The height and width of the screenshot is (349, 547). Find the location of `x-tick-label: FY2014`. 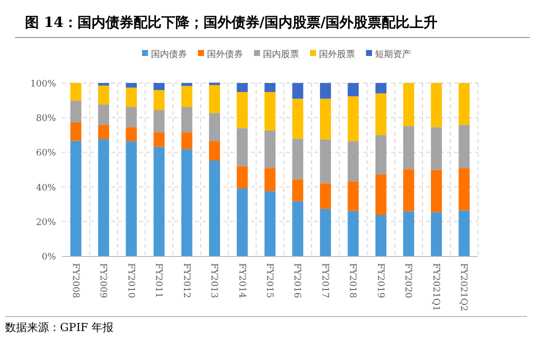

x-tick-label: FY2014 is located at coordinates (241, 280).